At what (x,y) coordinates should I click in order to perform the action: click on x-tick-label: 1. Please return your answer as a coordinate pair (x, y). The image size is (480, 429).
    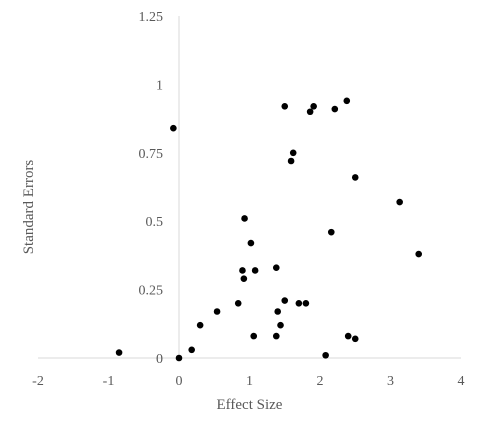
    Looking at the image, I should click on (249, 381).